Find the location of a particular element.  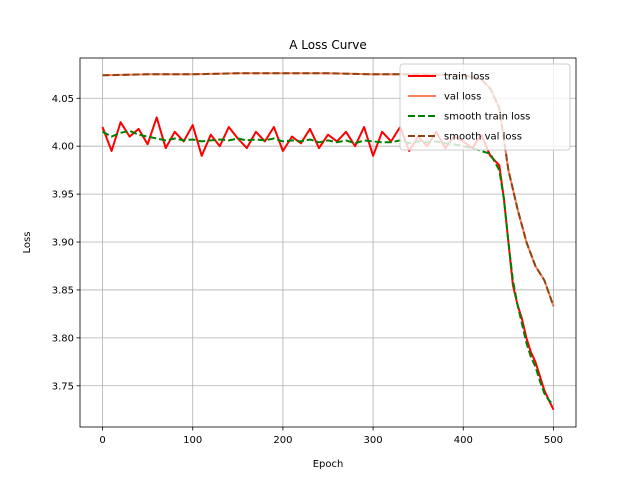

y-tick-label: 4.00 is located at coordinates (63, 147).